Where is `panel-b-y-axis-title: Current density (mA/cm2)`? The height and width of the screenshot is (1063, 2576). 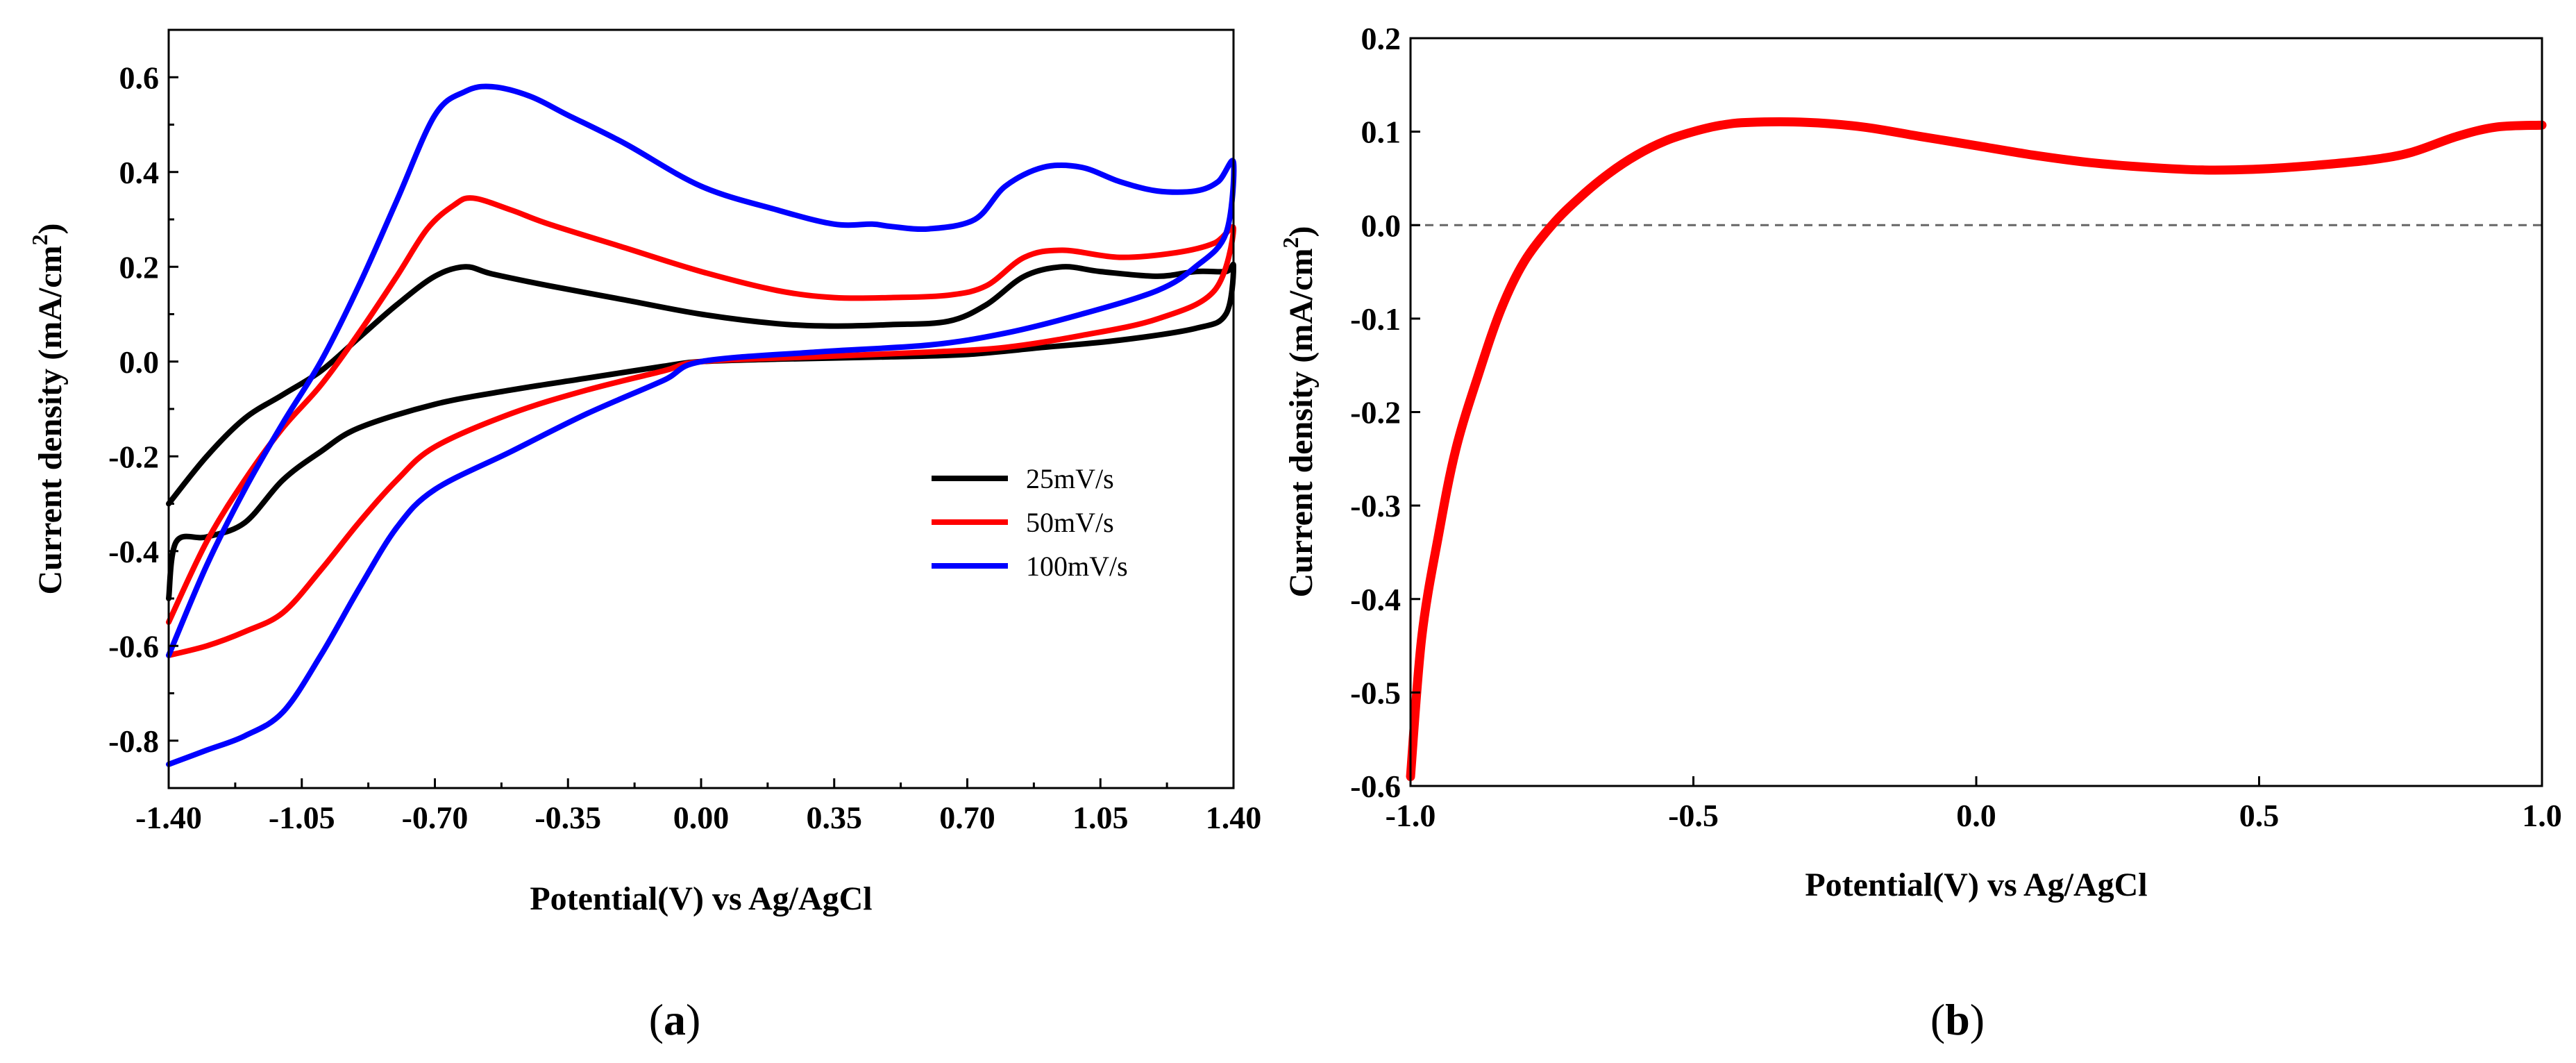
panel-b-y-axis-title: Current density (mA/cm2) is located at coordinates (1299, 412).